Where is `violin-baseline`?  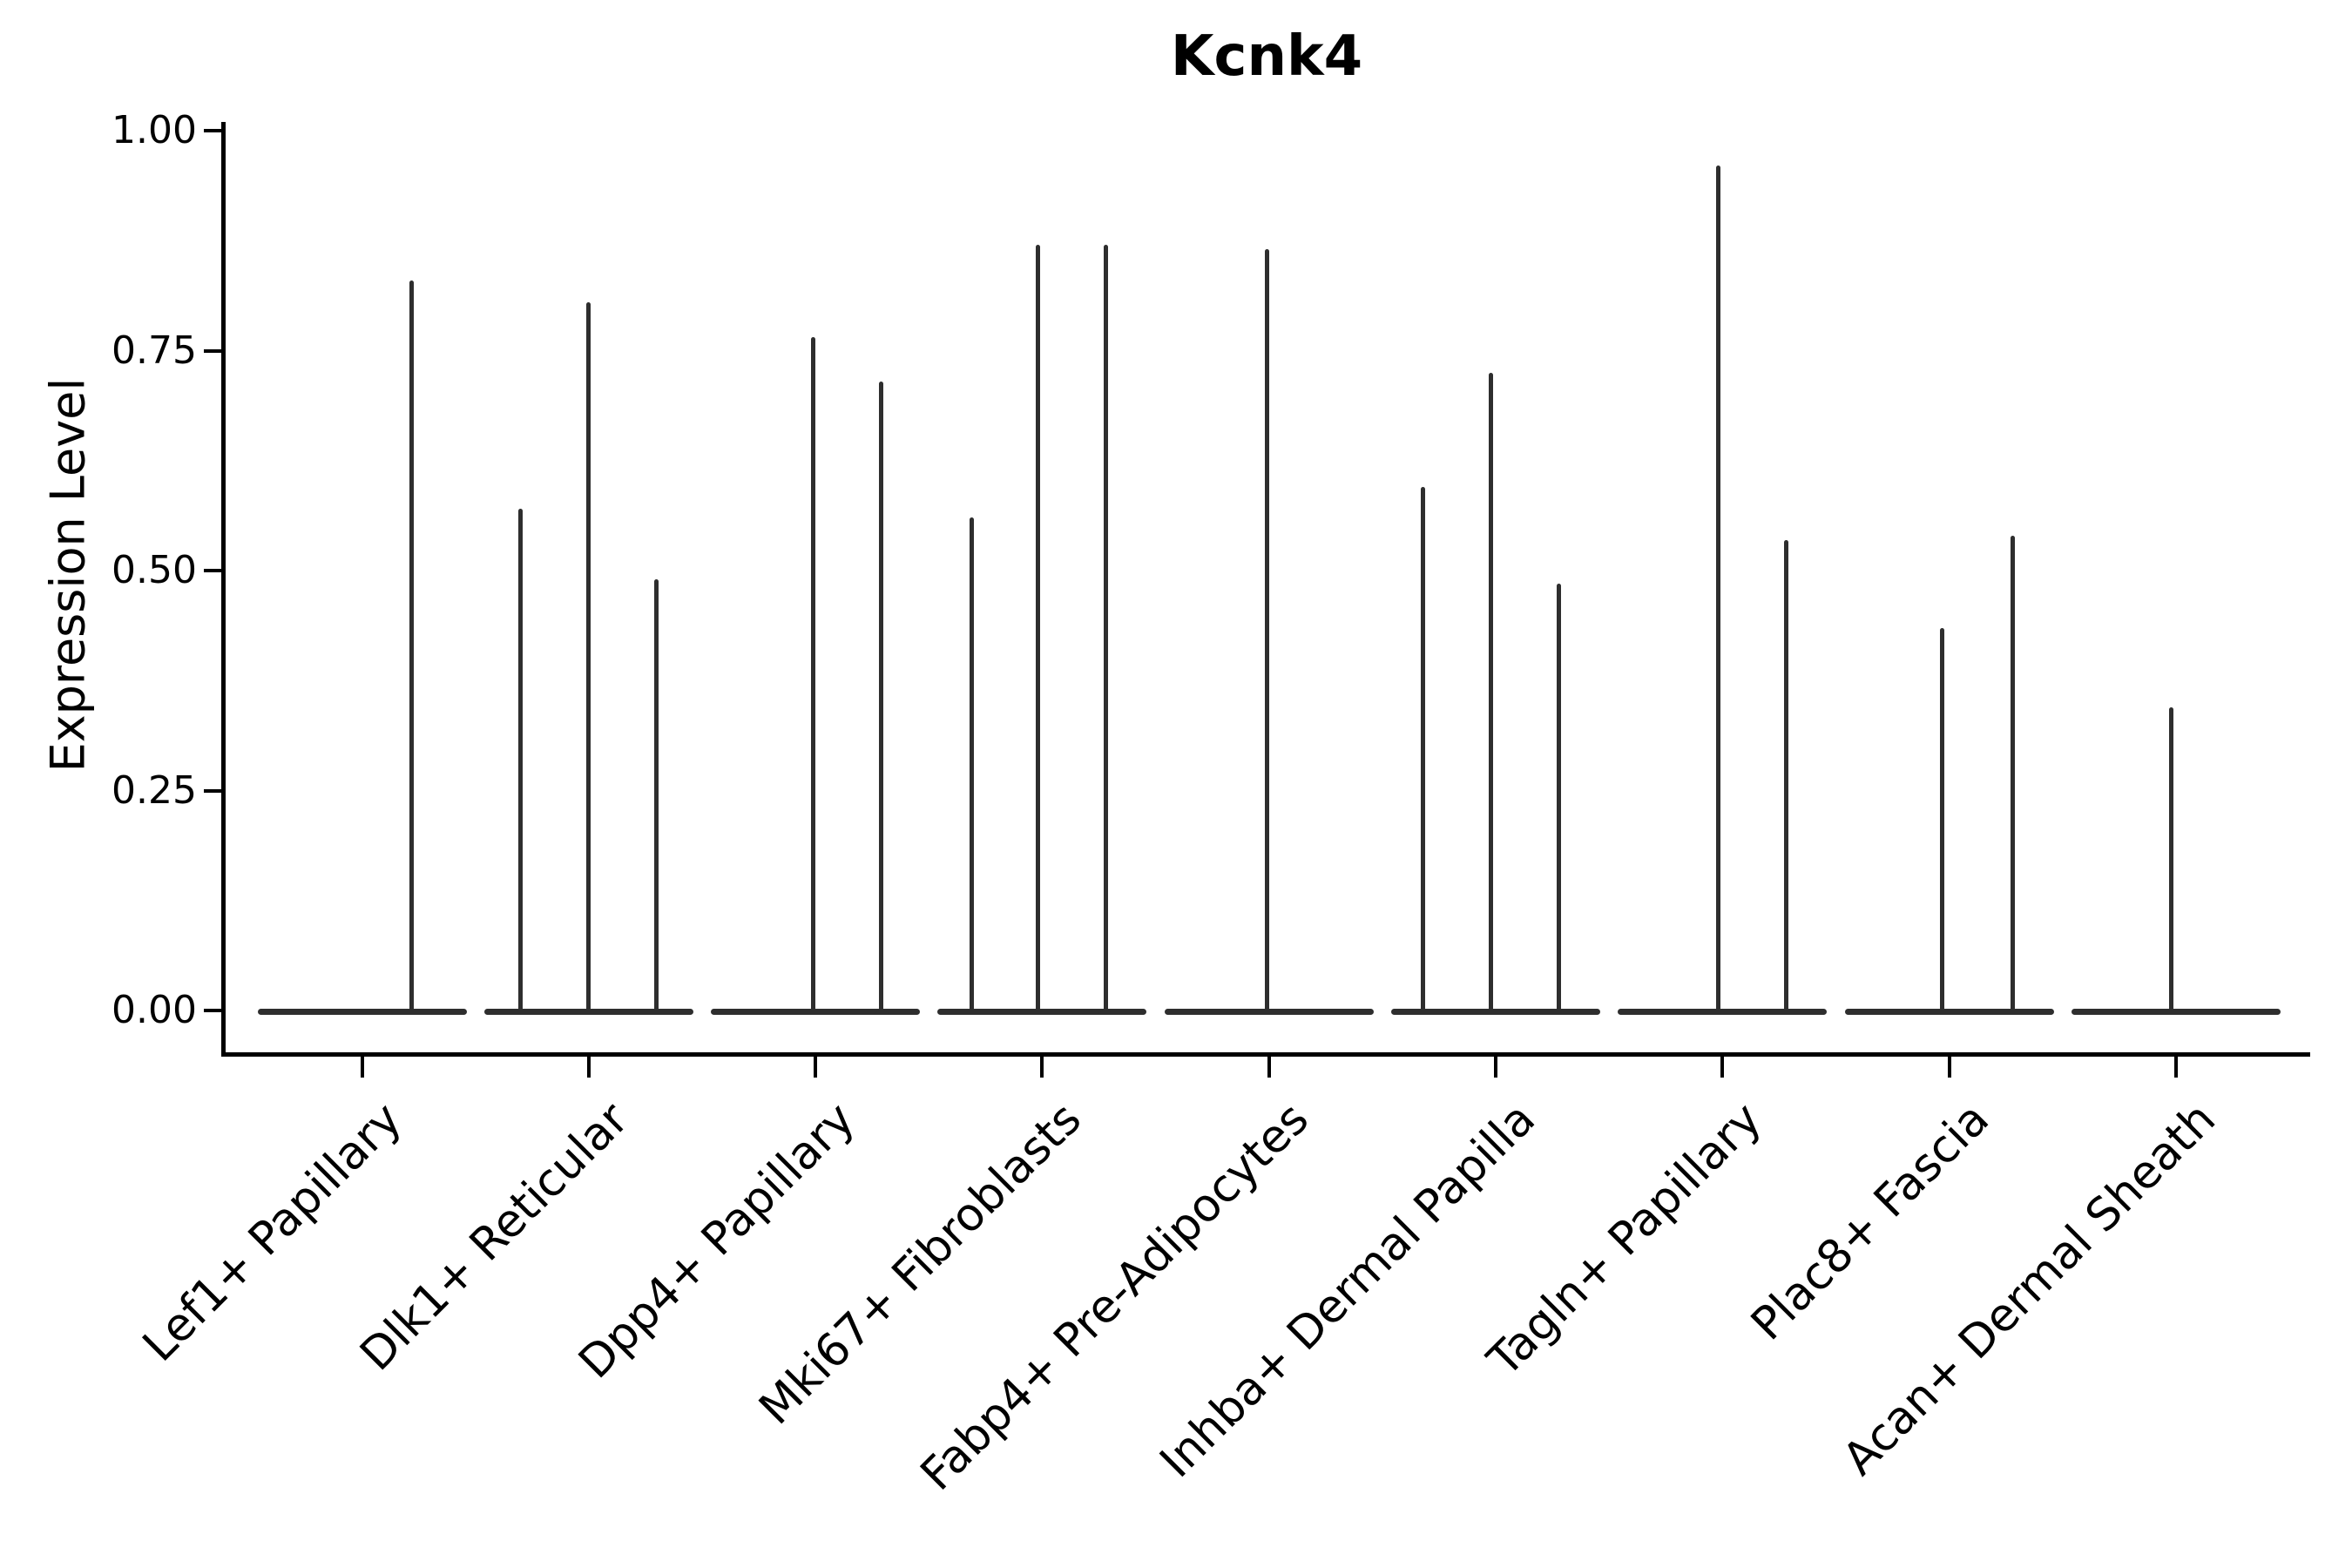 violin-baseline is located at coordinates (362, 1012).